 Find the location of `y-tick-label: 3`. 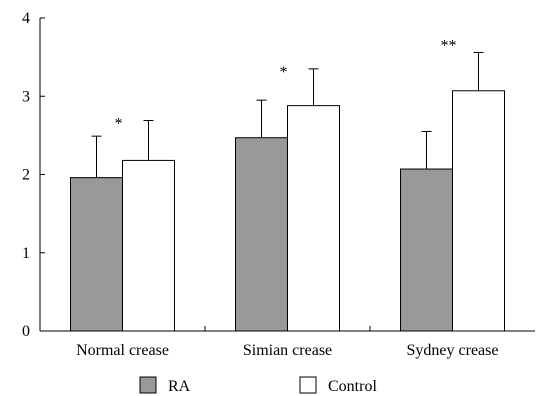

y-tick-label: 3 is located at coordinates (26, 96).